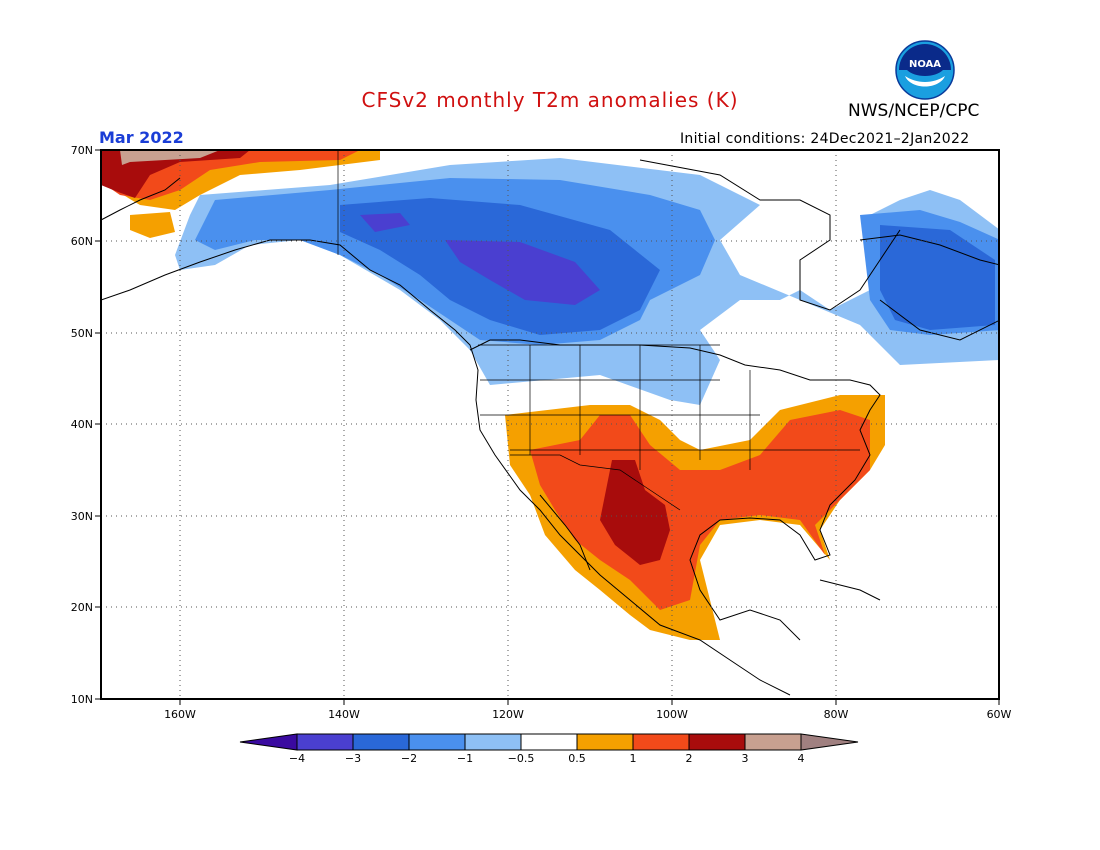 This screenshot has width=1100, height=850. What do you see at coordinates (717, 742) in the screenshot?
I see `colorbar-segment-p2` at bounding box center [717, 742].